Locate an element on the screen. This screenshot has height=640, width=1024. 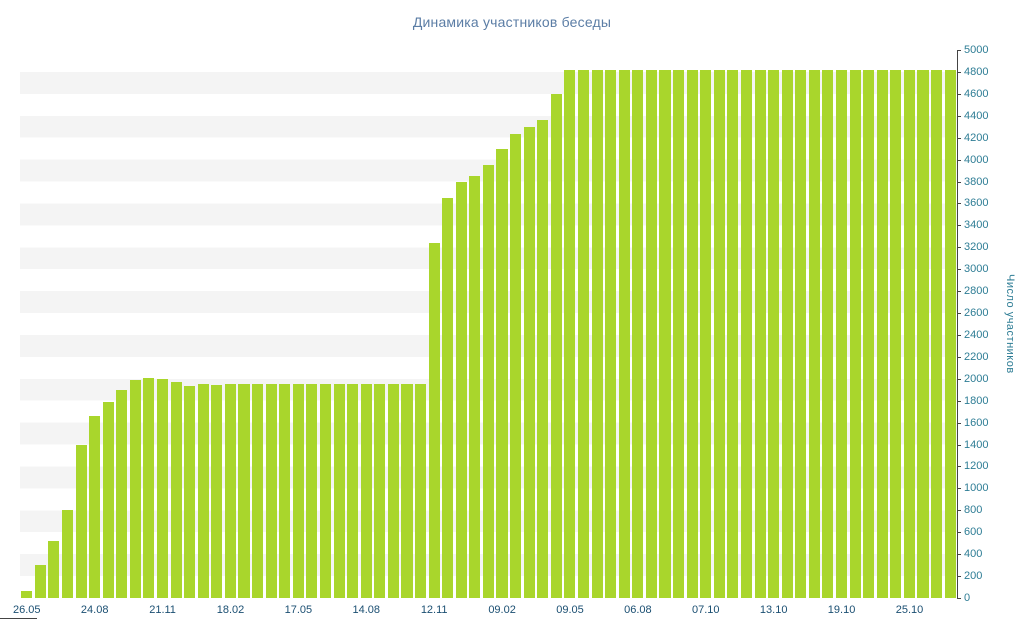
x-tick-label: 26.05 is located at coordinates (27, 610).